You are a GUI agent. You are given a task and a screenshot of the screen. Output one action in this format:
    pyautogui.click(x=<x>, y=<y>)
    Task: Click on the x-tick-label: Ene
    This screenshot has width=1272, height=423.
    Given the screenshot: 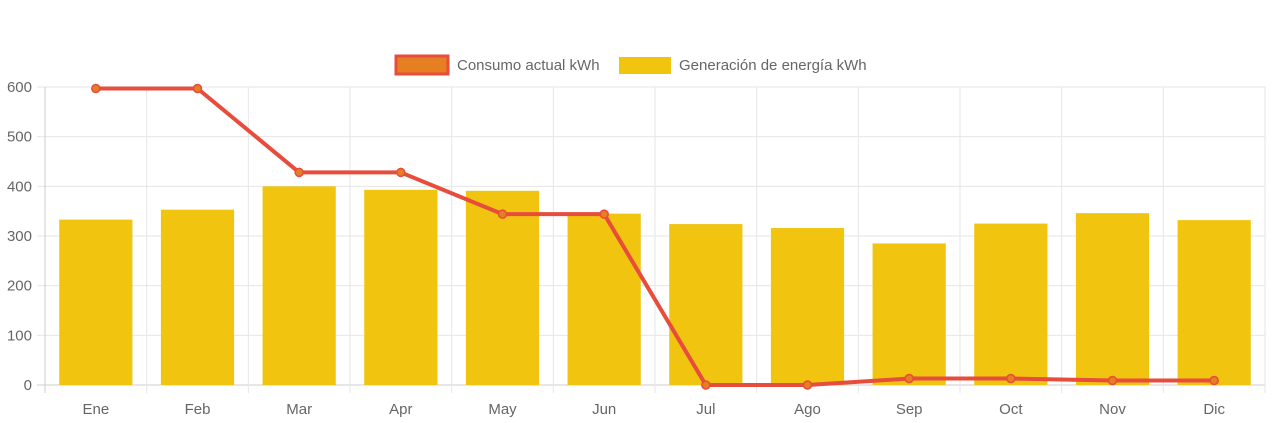 What is the action you would take?
    pyautogui.click(x=95, y=409)
    